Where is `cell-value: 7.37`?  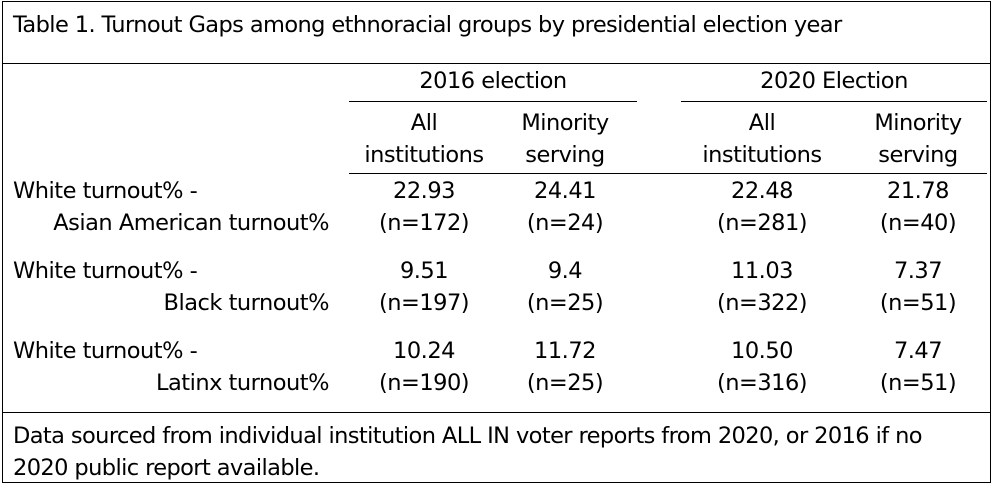 cell-value: 7.37 is located at coordinates (918, 271).